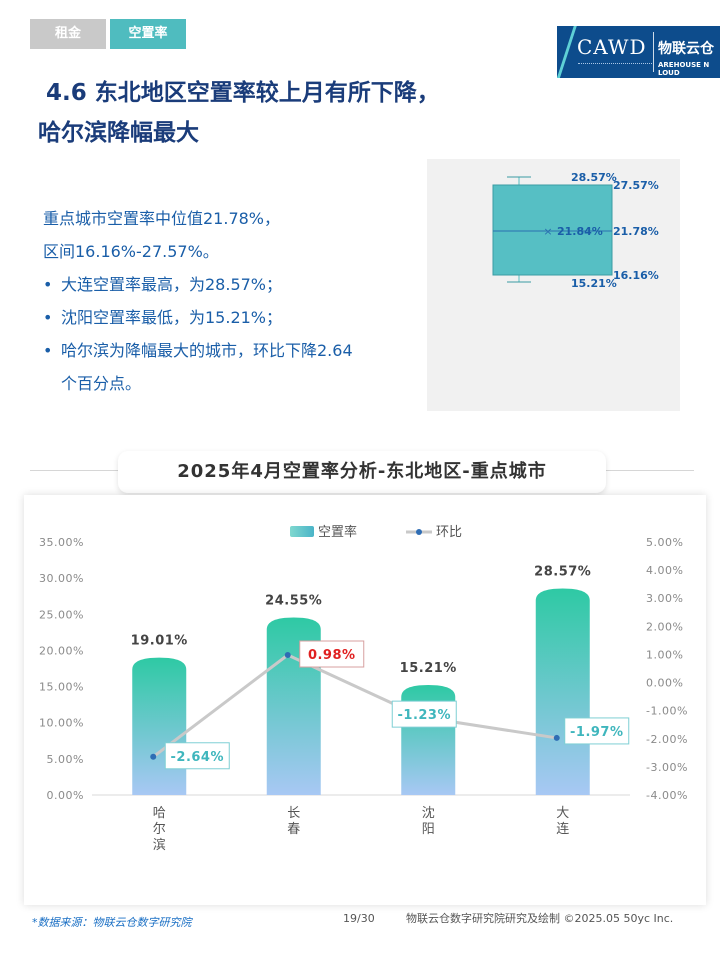 The height and width of the screenshot is (960, 720). I want to click on chart-title-box: 2025年4月空置率分析-东北地区-重点城市, so click(362, 472).